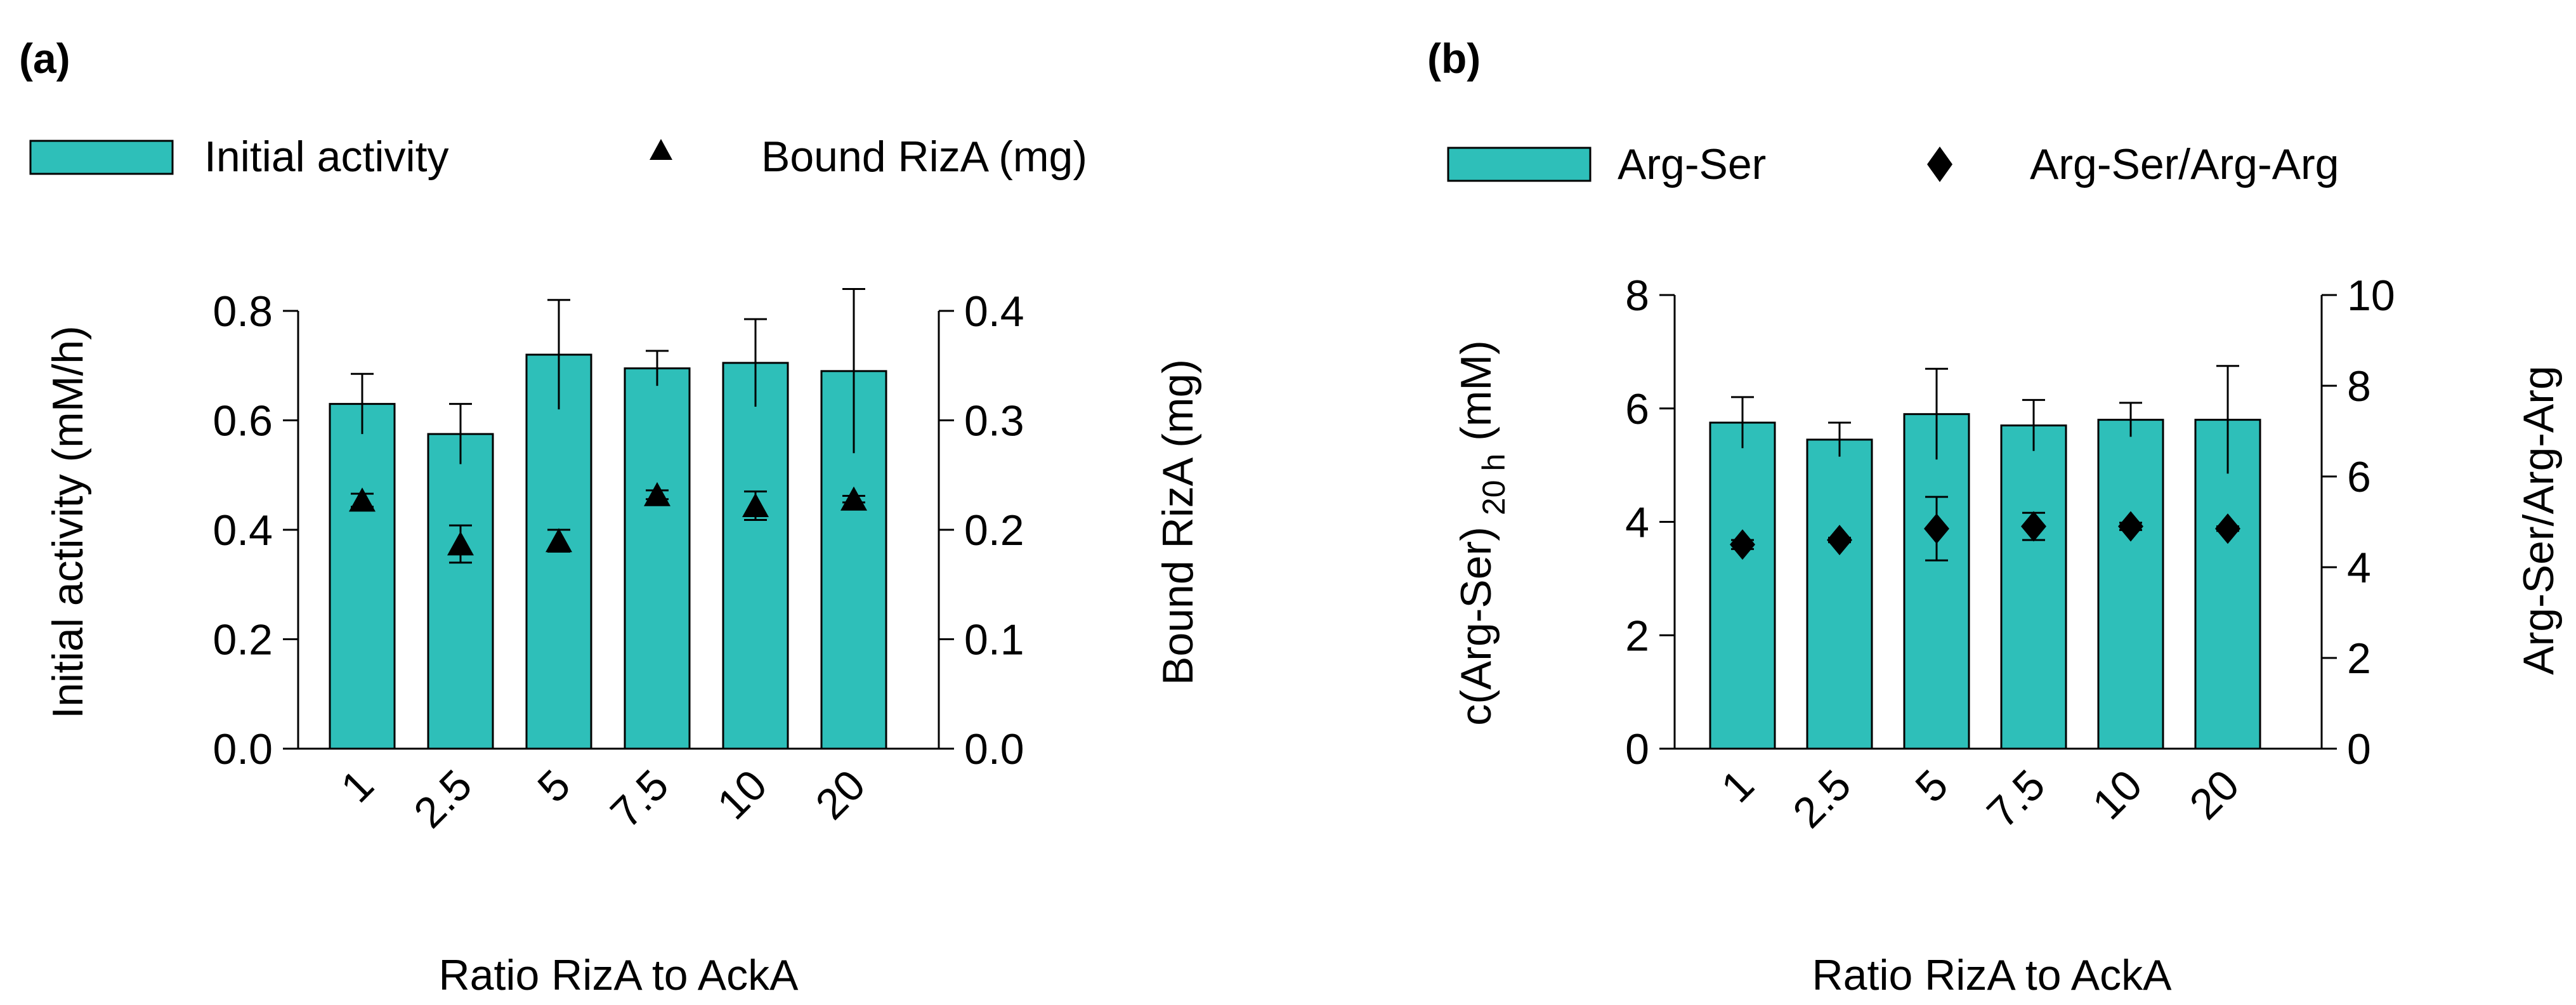  Describe the element at coordinates (2359, 658) in the screenshot. I see `panel-b-y-right-tick-label: 2` at that location.